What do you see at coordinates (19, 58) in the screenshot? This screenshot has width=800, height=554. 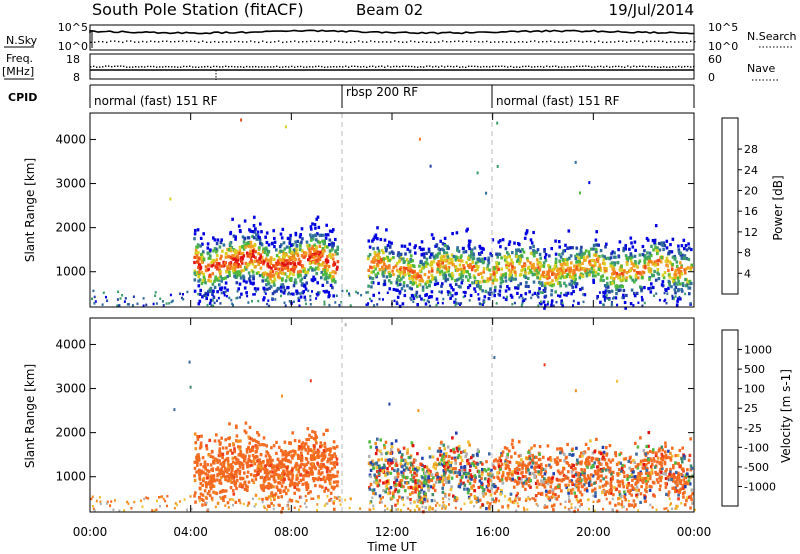 I see `freq-label-top: Freq.` at bounding box center [19, 58].